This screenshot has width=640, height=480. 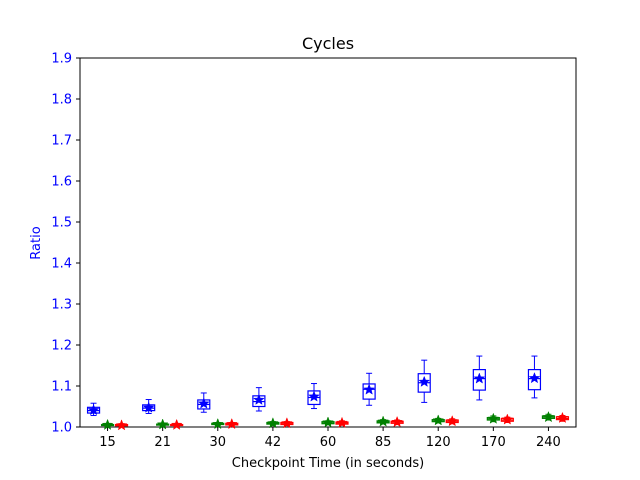 I want to click on x-tick-label: 170, so click(x=493, y=442).